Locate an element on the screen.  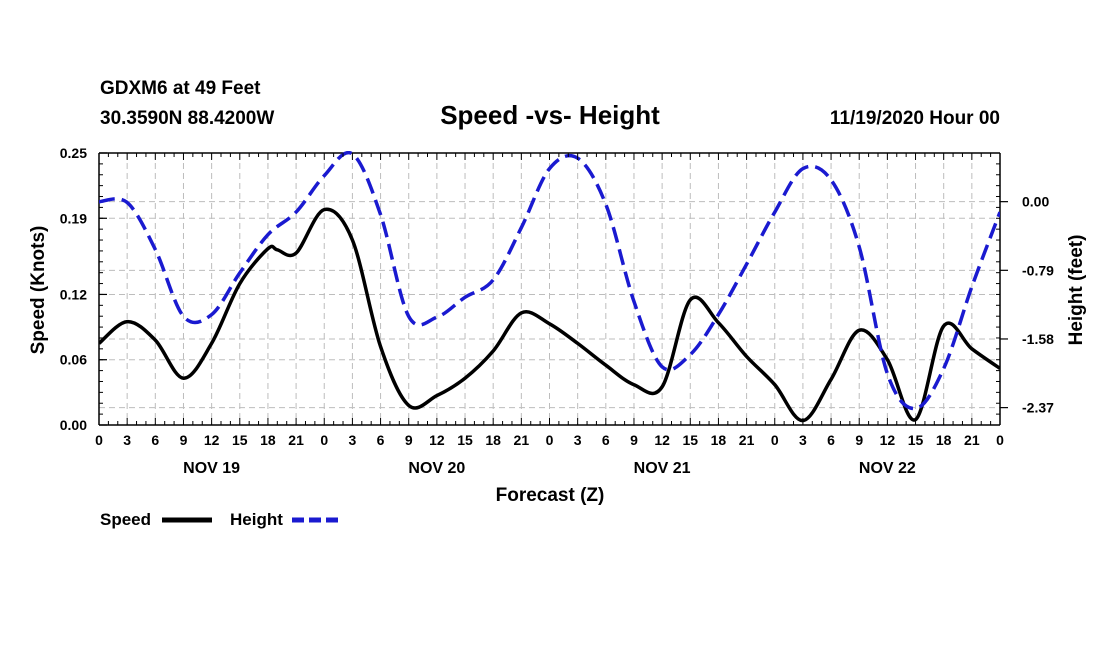
chart-title: Speed -vs- Height is located at coordinates (550, 115).